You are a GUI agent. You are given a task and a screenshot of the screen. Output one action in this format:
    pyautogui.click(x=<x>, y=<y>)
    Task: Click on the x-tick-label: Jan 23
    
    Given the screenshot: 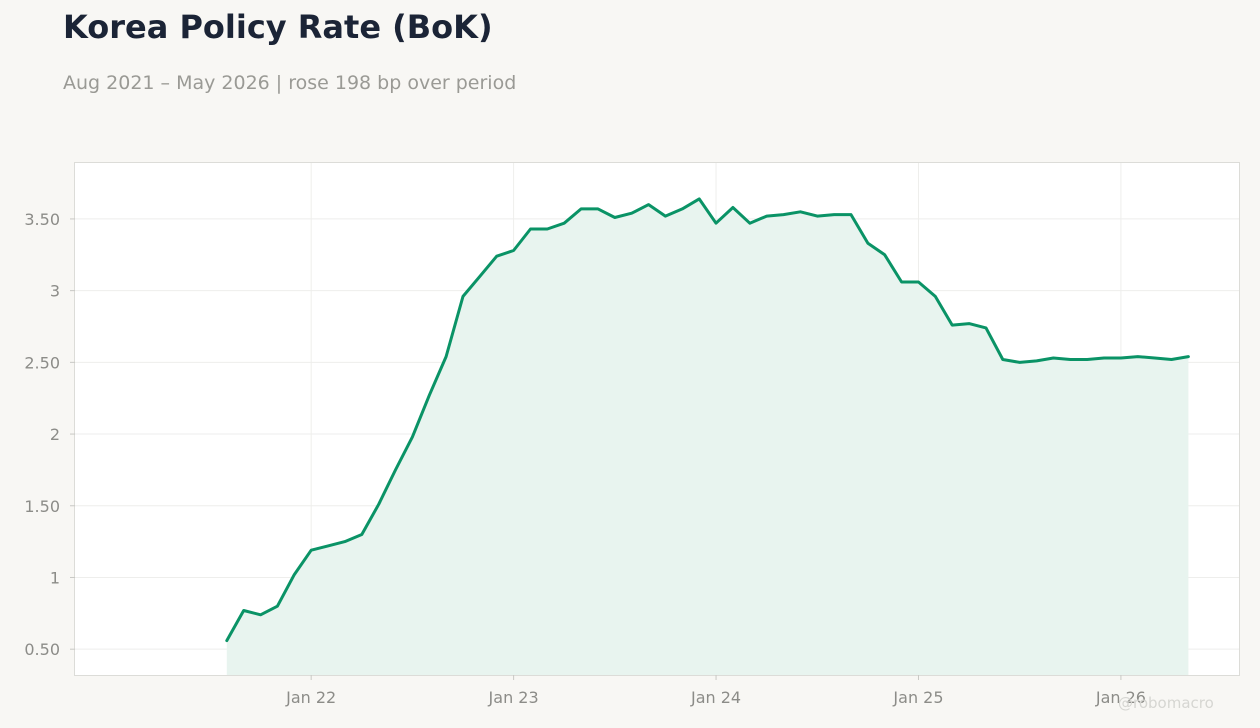 What is the action you would take?
    pyautogui.click(x=513, y=697)
    